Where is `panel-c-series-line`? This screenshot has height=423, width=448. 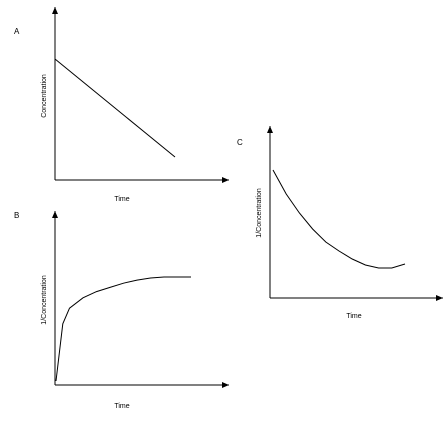 panel-c-series-line is located at coordinates (339, 219).